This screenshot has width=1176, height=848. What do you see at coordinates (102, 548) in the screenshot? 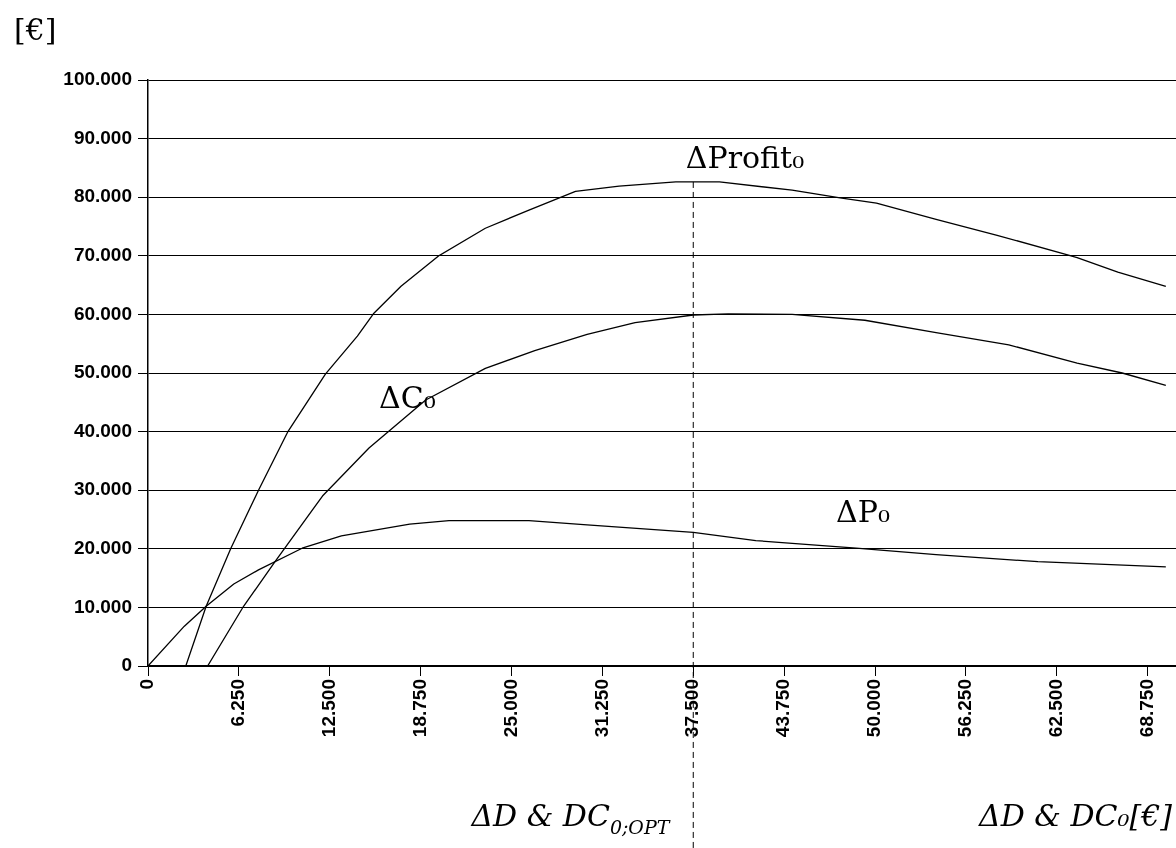
I see `y-tick-label: 20.000` at bounding box center [102, 548].